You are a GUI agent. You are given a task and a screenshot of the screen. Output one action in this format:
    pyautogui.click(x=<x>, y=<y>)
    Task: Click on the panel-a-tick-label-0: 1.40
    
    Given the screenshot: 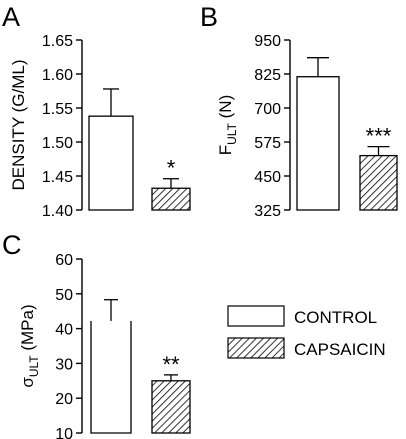 What is the action you would take?
    pyautogui.click(x=57, y=211)
    